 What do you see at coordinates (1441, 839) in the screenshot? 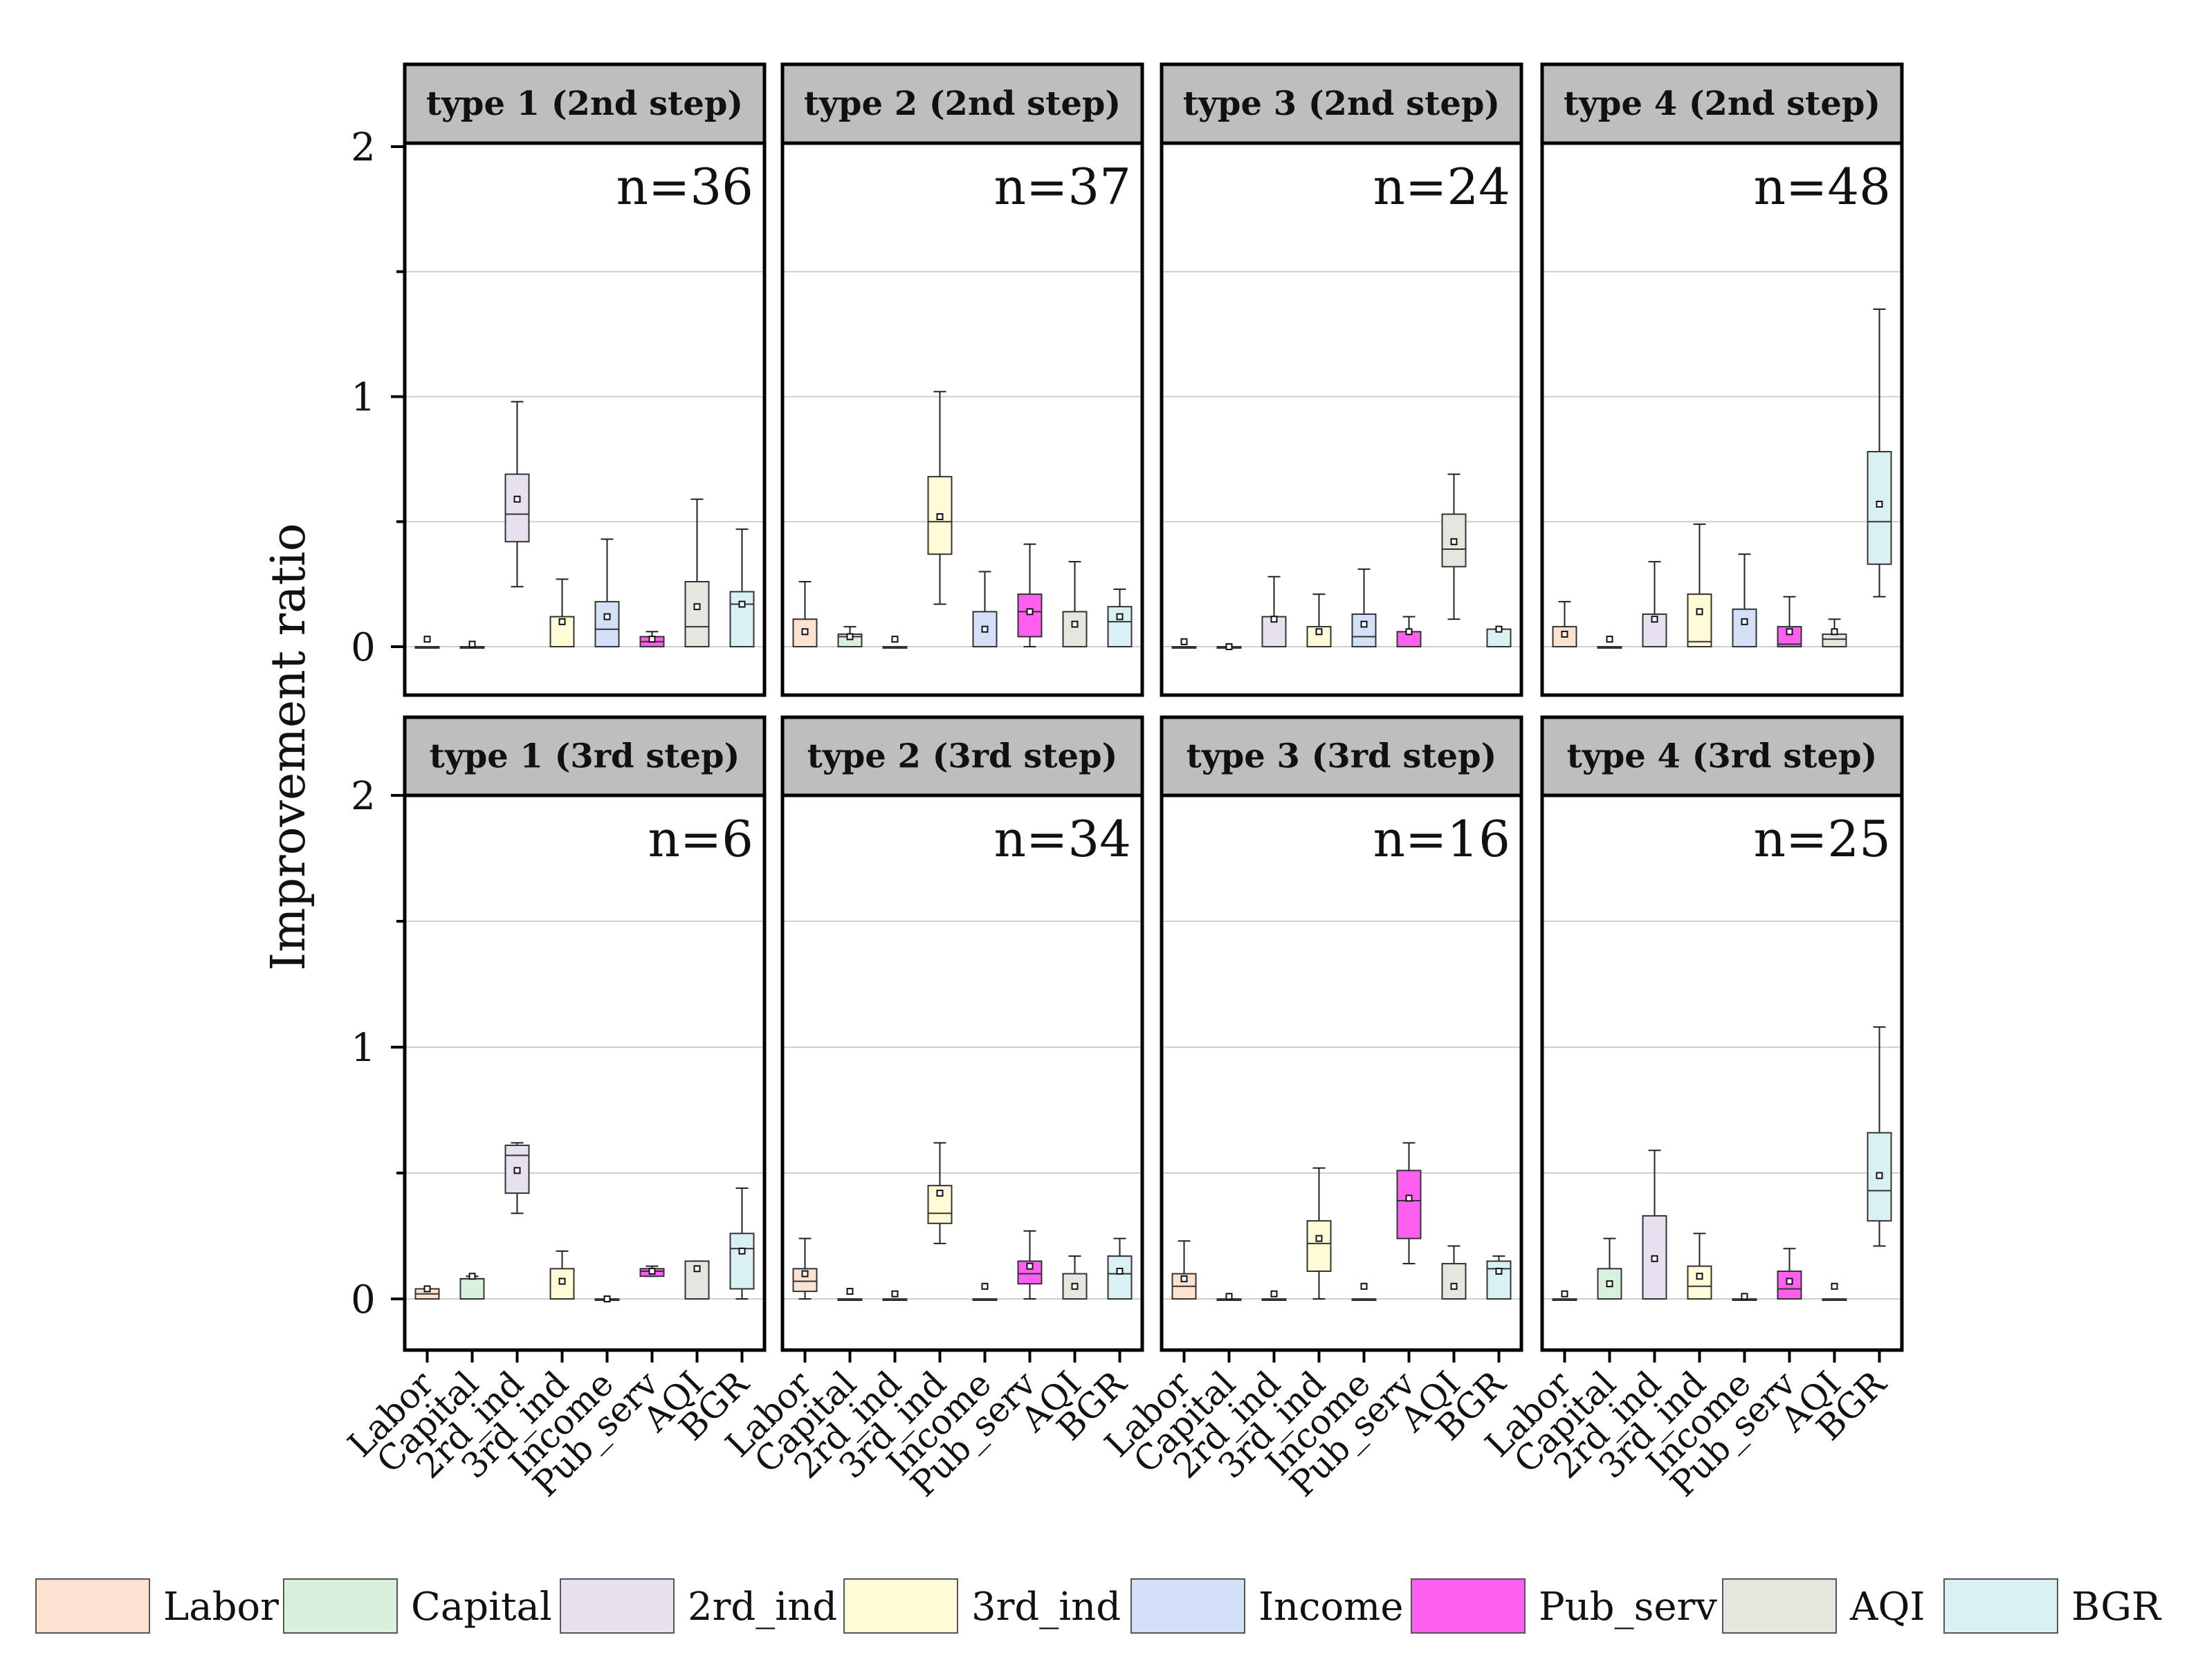
I see `sample-size-label: n=16` at bounding box center [1441, 839].